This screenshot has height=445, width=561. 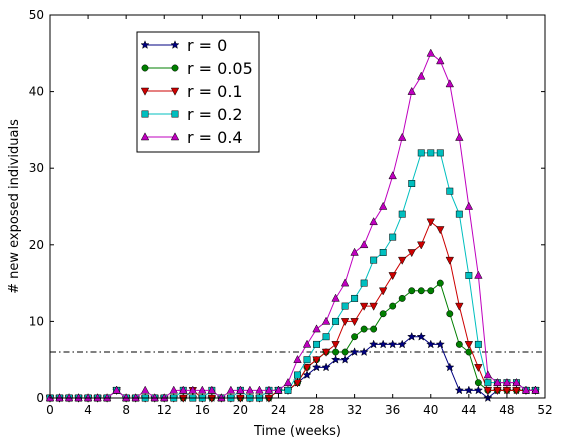 I want to click on legend-item: r = 0.05, so click(x=197, y=68).